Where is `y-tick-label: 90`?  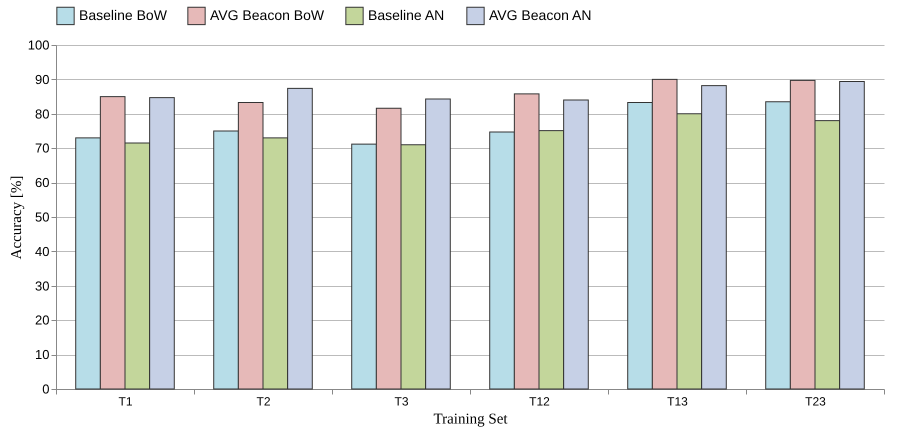
y-tick-label: 90 is located at coordinates (42, 79).